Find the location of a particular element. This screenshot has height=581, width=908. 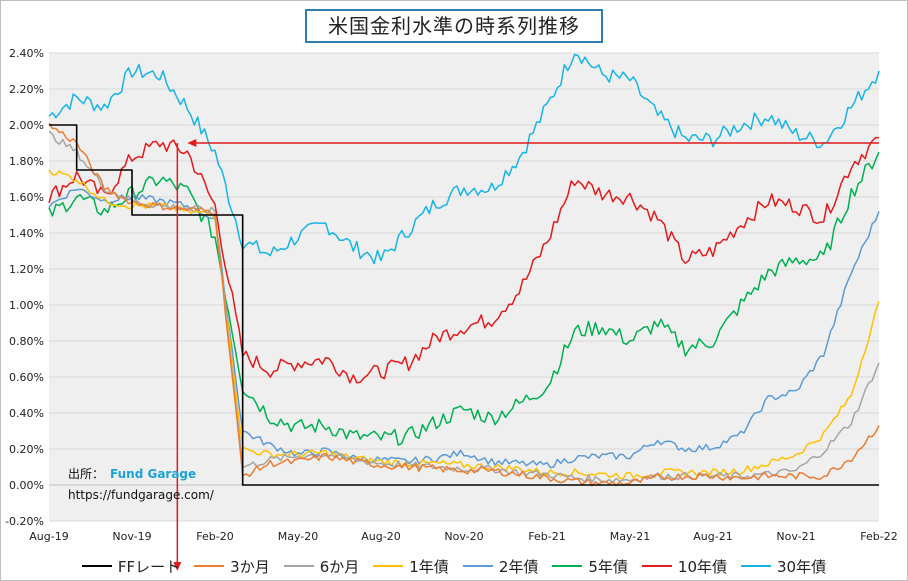

x-tick-label: Nov-19 is located at coordinates (131, 536).